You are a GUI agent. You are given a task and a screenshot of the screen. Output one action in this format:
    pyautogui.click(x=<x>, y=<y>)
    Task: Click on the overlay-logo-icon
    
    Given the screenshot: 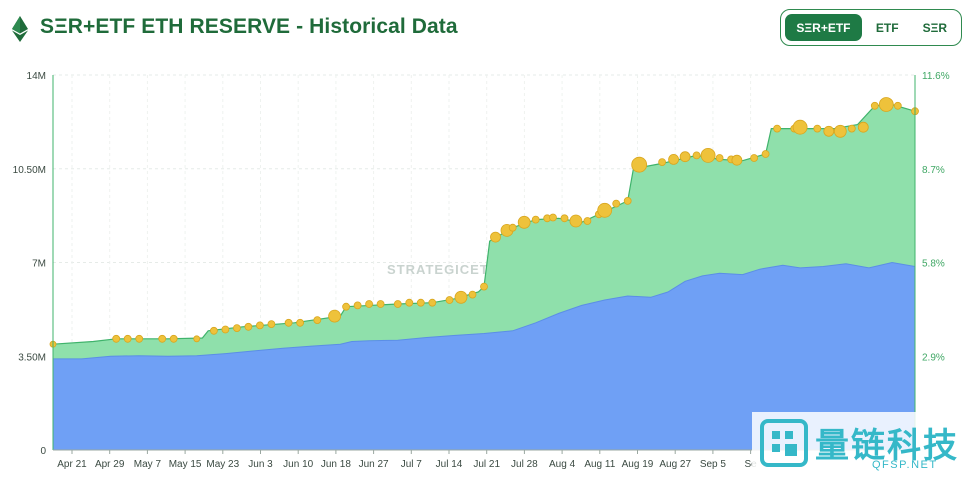 What is the action you would take?
    pyautogui.click(x=863, y=444)
    